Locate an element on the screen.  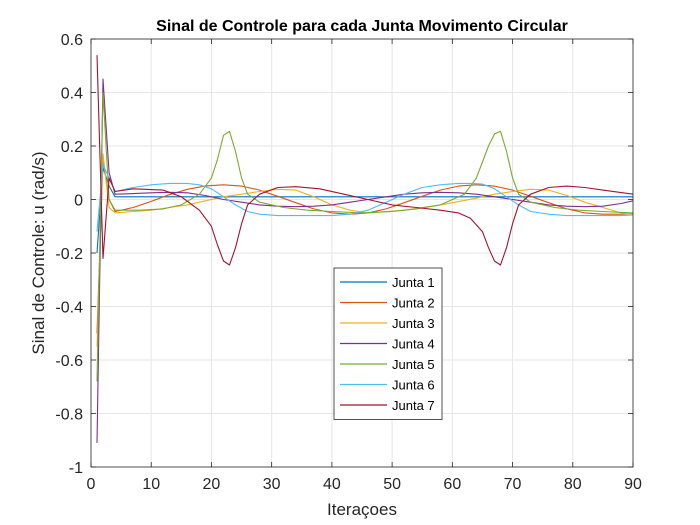
y-tick-label: -0.8 is located at coordinates (69, 415).